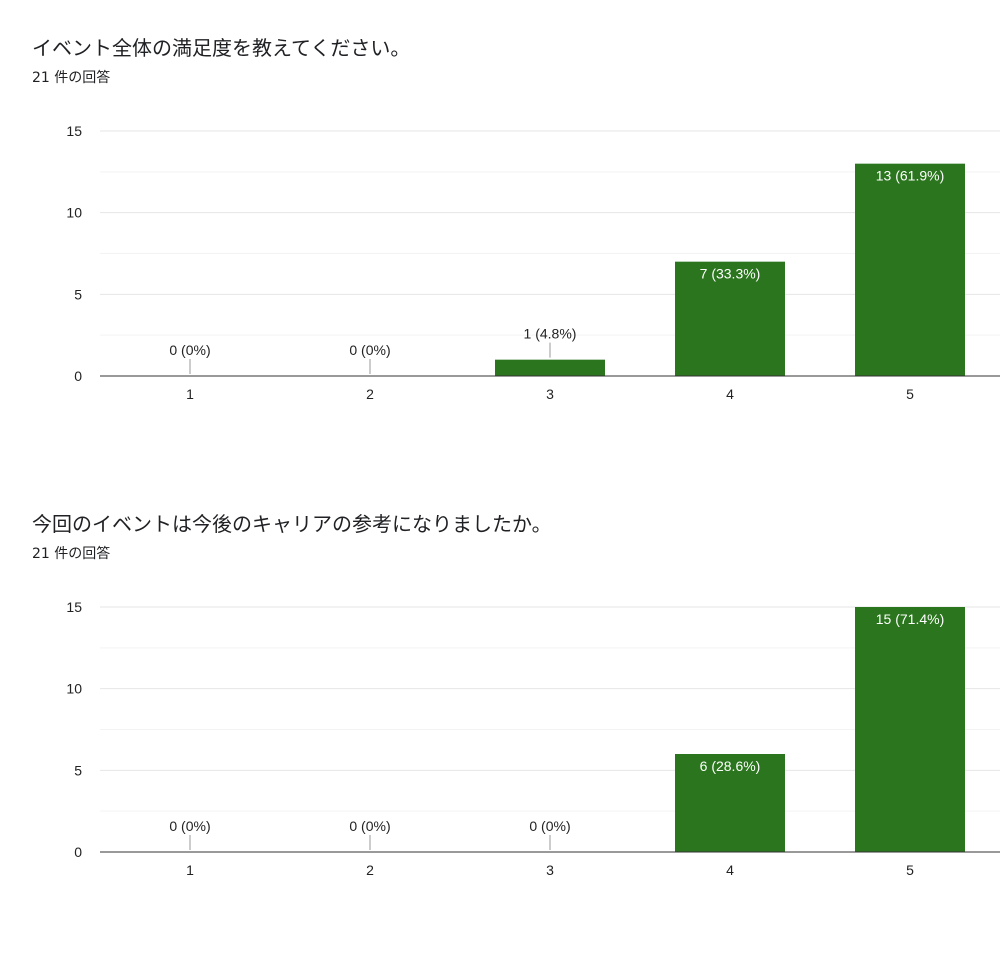  What do you see at coordinates (910, 619) in the screenshot?
I see `data-label: 15 (71.4%)` at bounding box center [910, 619].